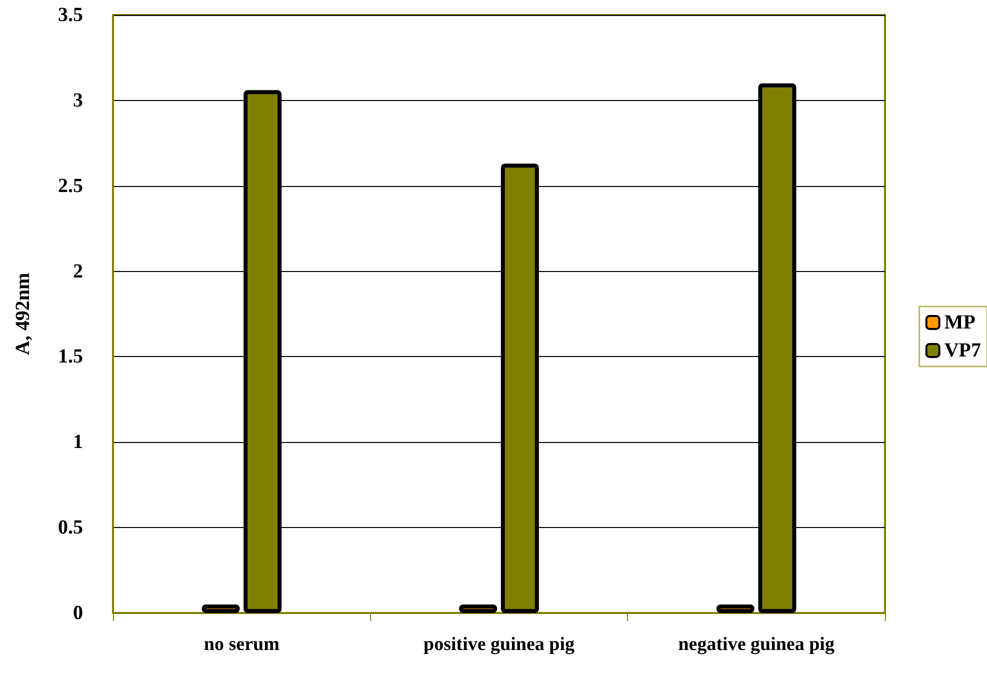 This screenshot has height=673, width=987. Describe the element at coordinates (499, 644) in the screenshot. I see `x-tick-label: positive guinea pig` at that location.